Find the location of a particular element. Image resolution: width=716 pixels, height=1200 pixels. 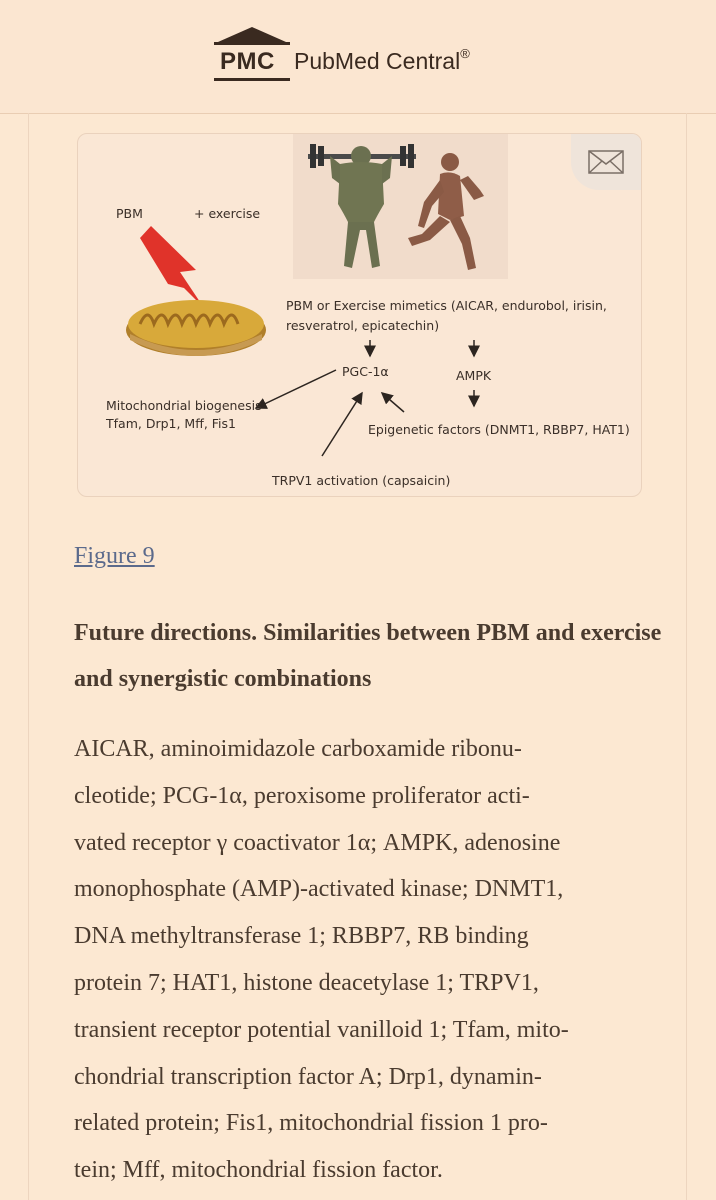

exercise-label: + exercise is located at coordinates (227, 213).